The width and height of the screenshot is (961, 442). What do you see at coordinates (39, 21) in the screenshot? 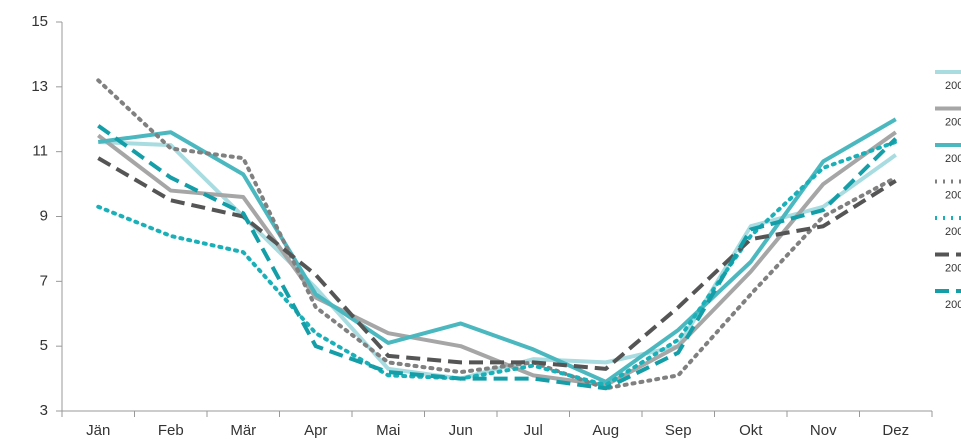
I see `y-tick-label: 15` at bounding box center [39, 21].